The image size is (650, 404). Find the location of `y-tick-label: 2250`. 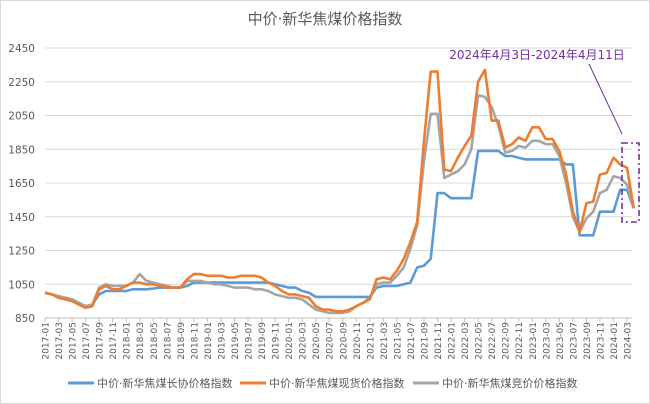

y-tick-label: 2250 is located at coordinates (21, 83).